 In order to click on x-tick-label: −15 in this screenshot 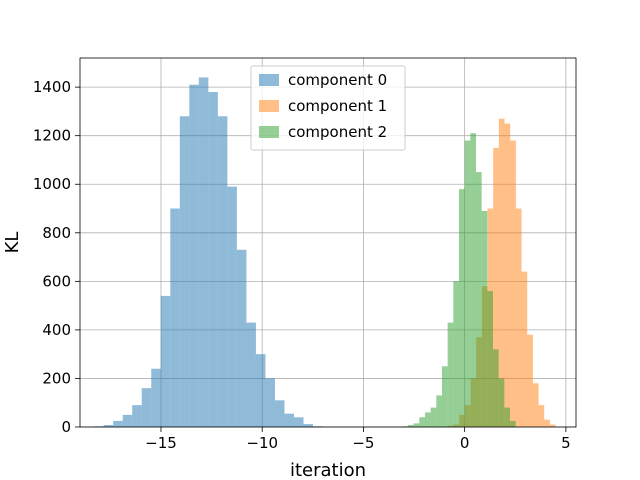, I will do `click(161, 443)`.